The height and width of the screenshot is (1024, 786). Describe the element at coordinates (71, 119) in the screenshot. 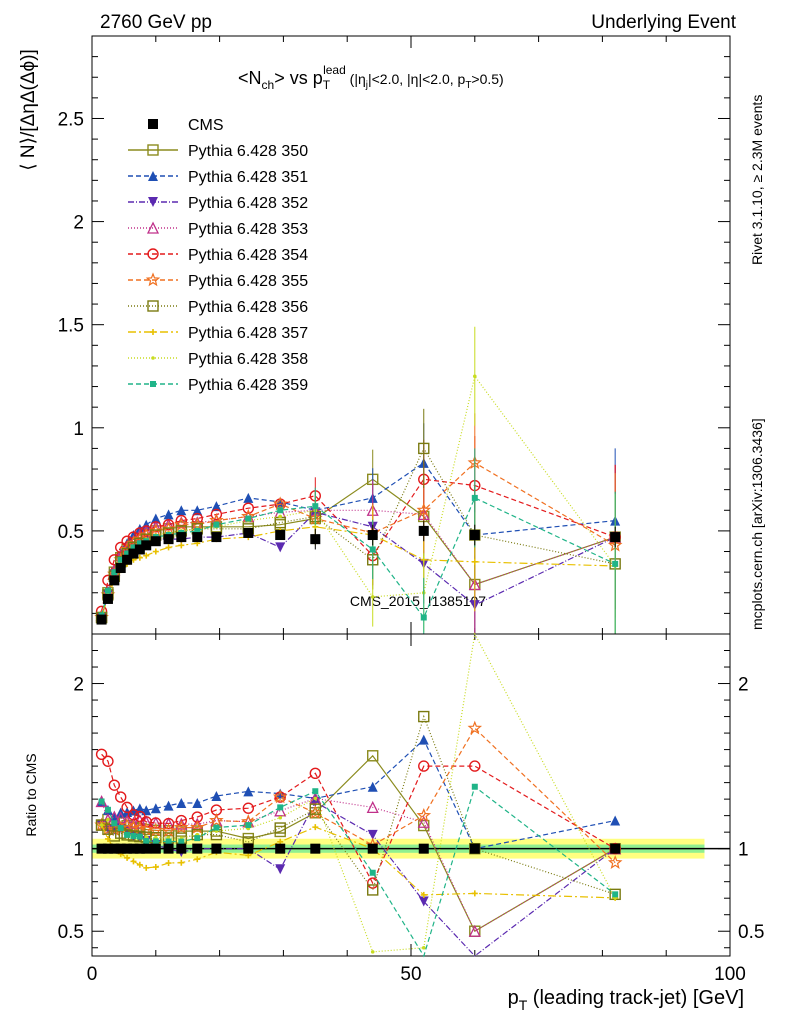

I see `main-ytick-label: 2.5` at that location.